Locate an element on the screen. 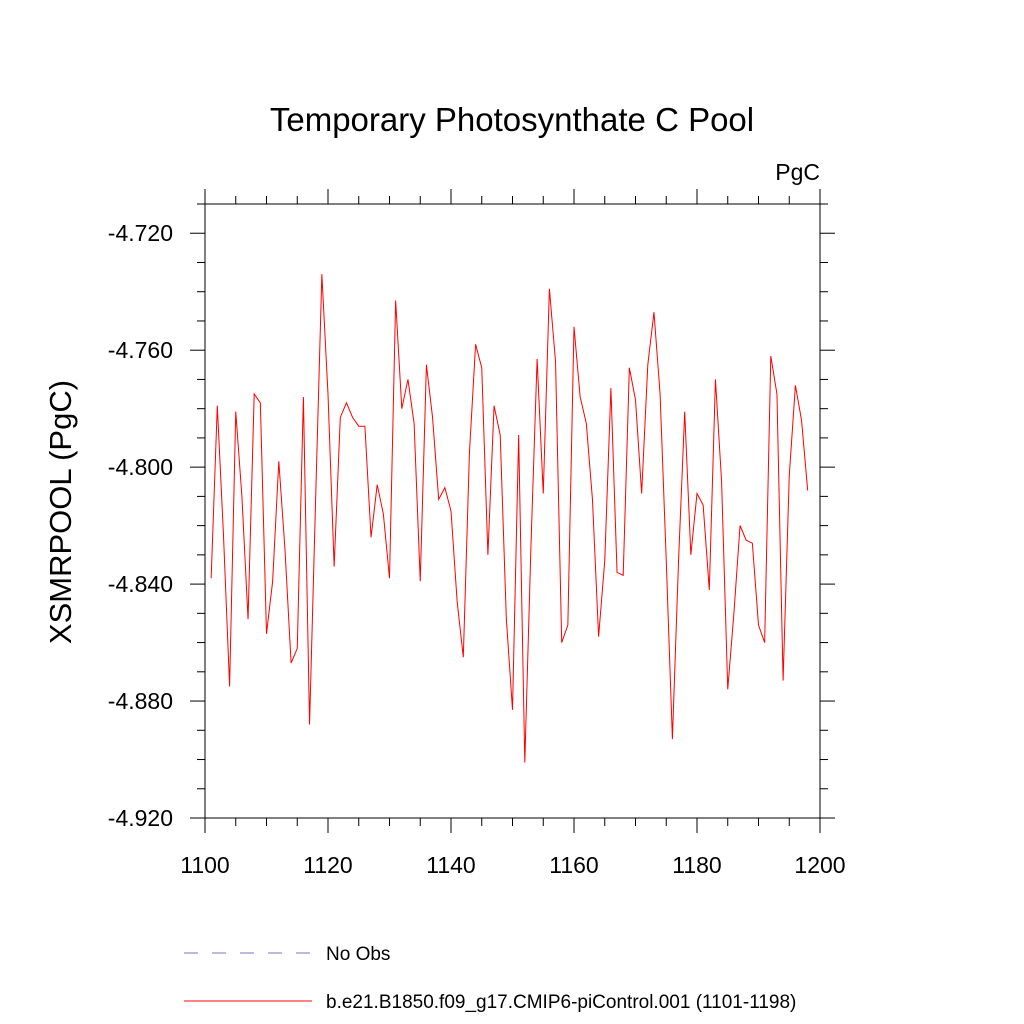 This screenshot has width=1024, height=1024. chart-title: Temporary Photosynthate C Pool is located at coordinates (512, 119).